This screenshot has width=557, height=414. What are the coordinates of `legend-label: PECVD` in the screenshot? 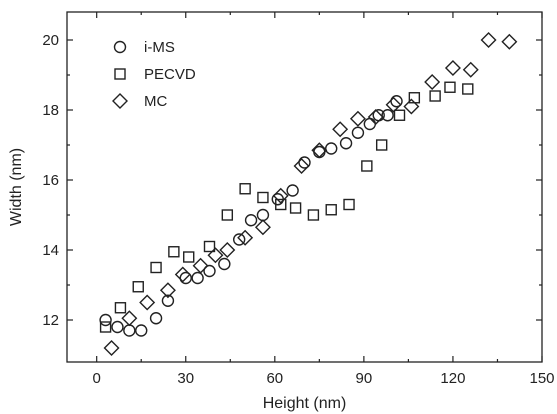 It's located at (170, 74).